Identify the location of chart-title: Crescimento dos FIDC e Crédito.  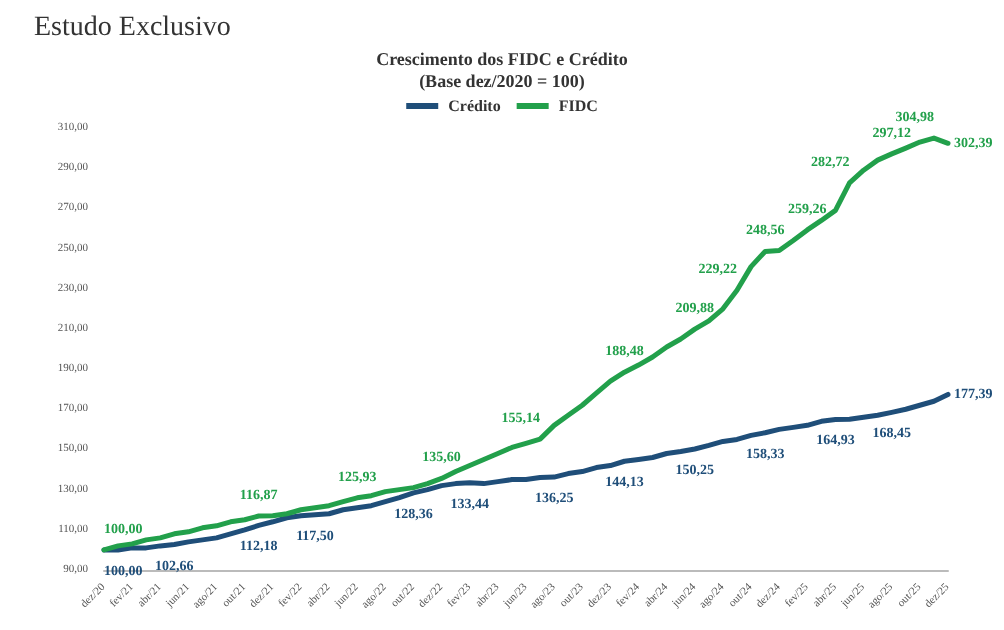
(502, 59).